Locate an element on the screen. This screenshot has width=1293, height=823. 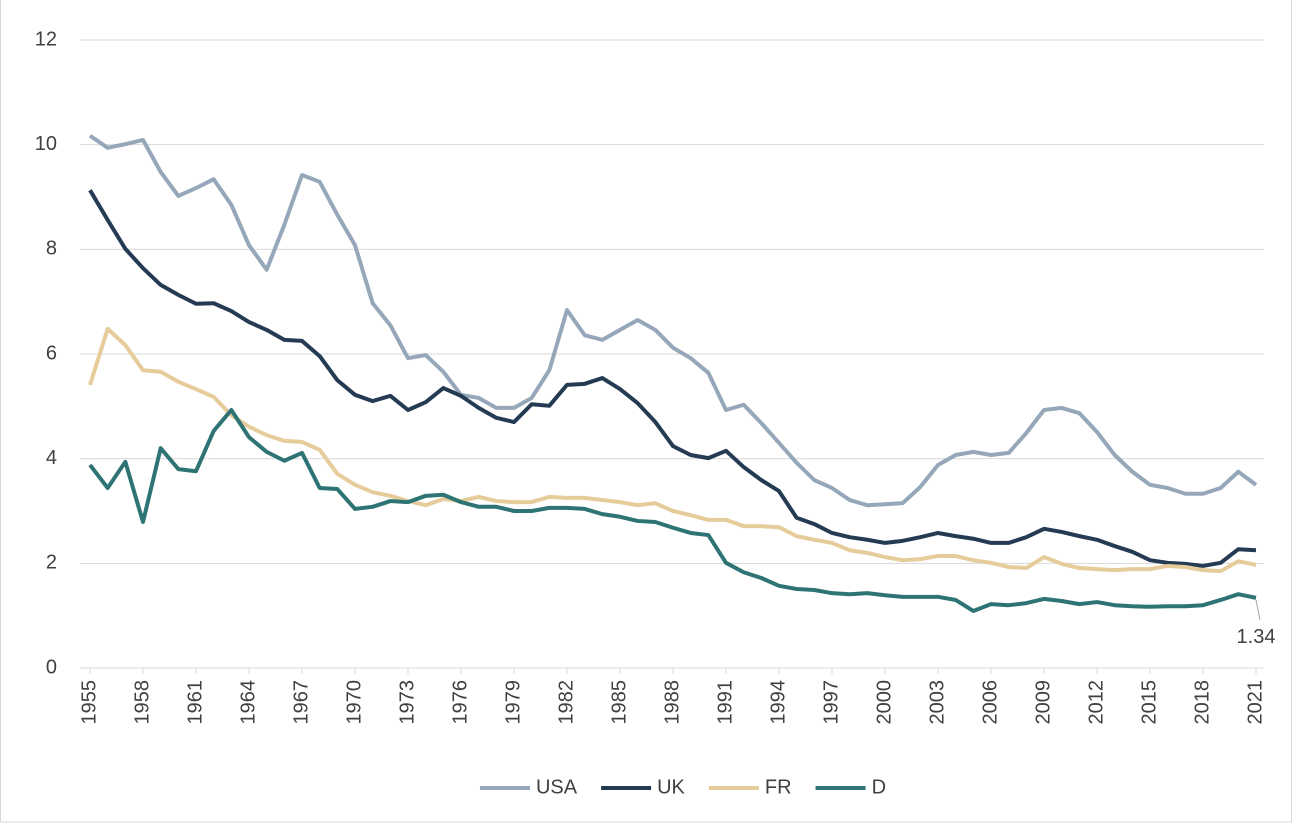
x-tick-label: 1985 is located at coordinates (619, 702).